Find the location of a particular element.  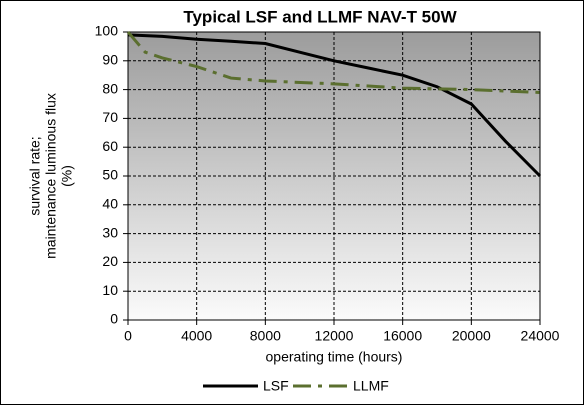

y-tick-label: 50 is located at coordinates (110, 175).